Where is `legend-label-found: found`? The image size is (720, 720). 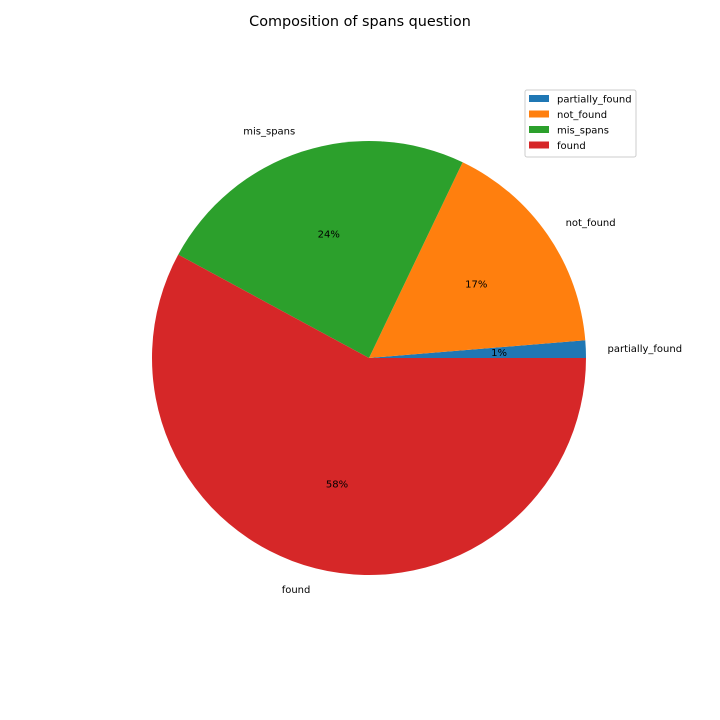
legend-label-found: found is located at coordinates (571, 146).